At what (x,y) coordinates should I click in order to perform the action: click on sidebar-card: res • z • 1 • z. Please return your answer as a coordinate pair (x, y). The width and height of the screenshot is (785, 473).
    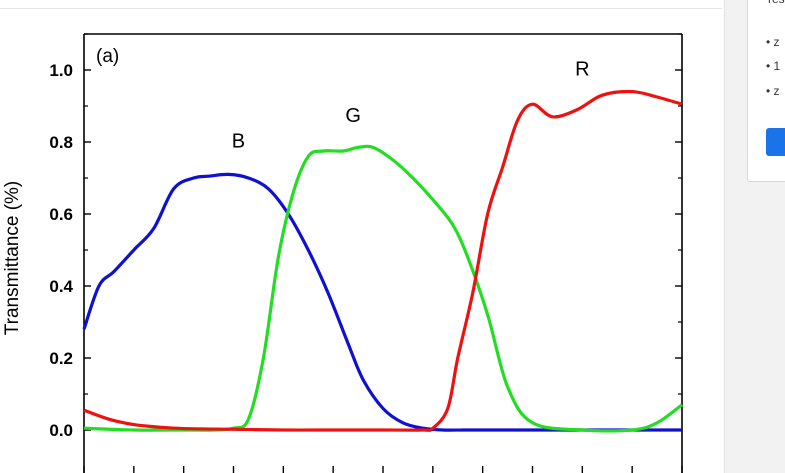
    Looking at the image, I should click on (766, 91).